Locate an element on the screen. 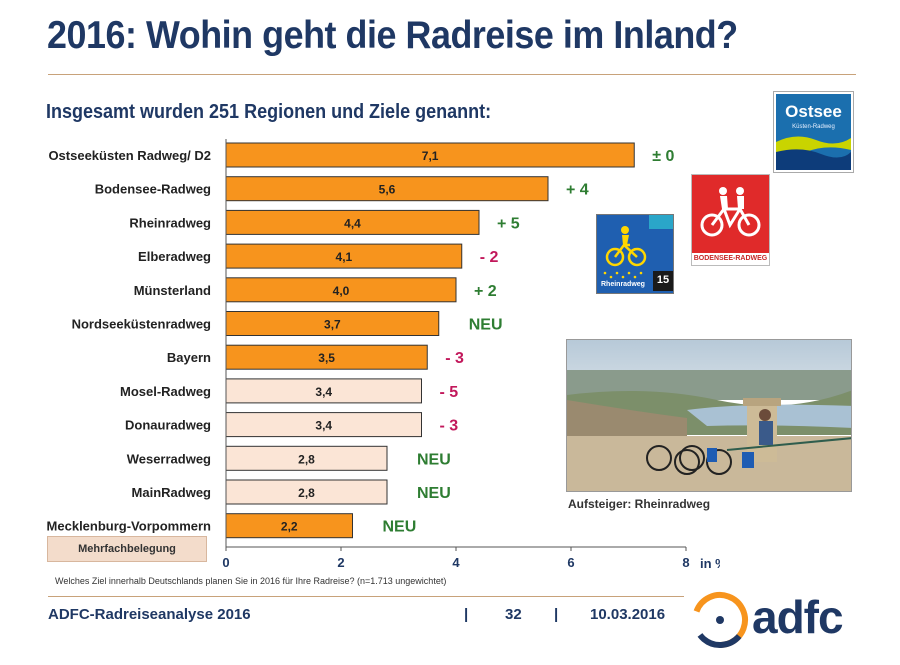  bar-value-label: 2,2 is located at coordinates (289, 527).